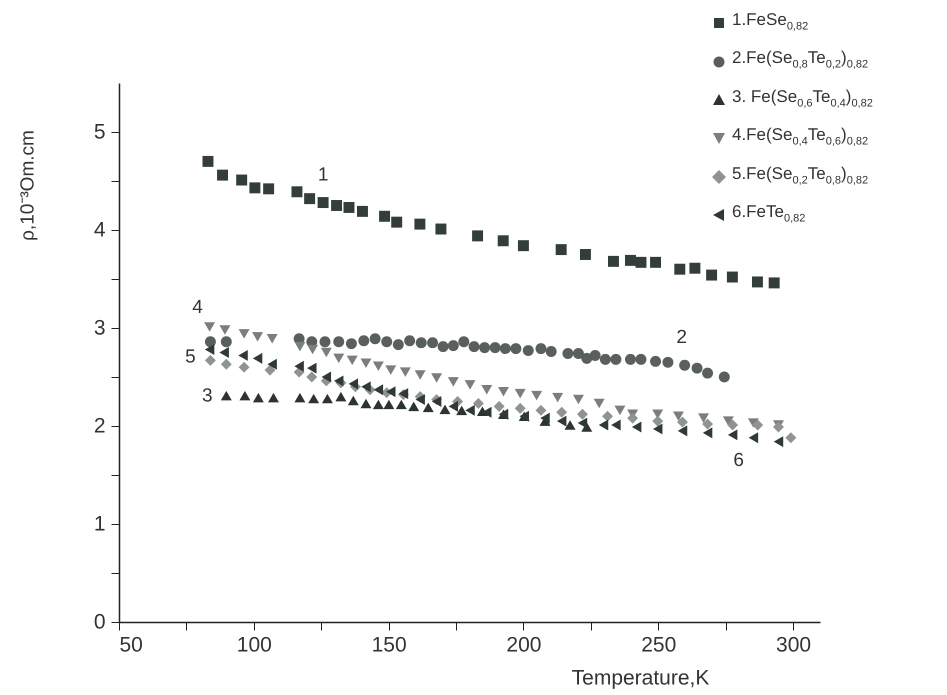 The image size is (947, 695). Describe the element at coordinates (131, 645) in the screenshot. I see `x-tick-label: 50` at that location.